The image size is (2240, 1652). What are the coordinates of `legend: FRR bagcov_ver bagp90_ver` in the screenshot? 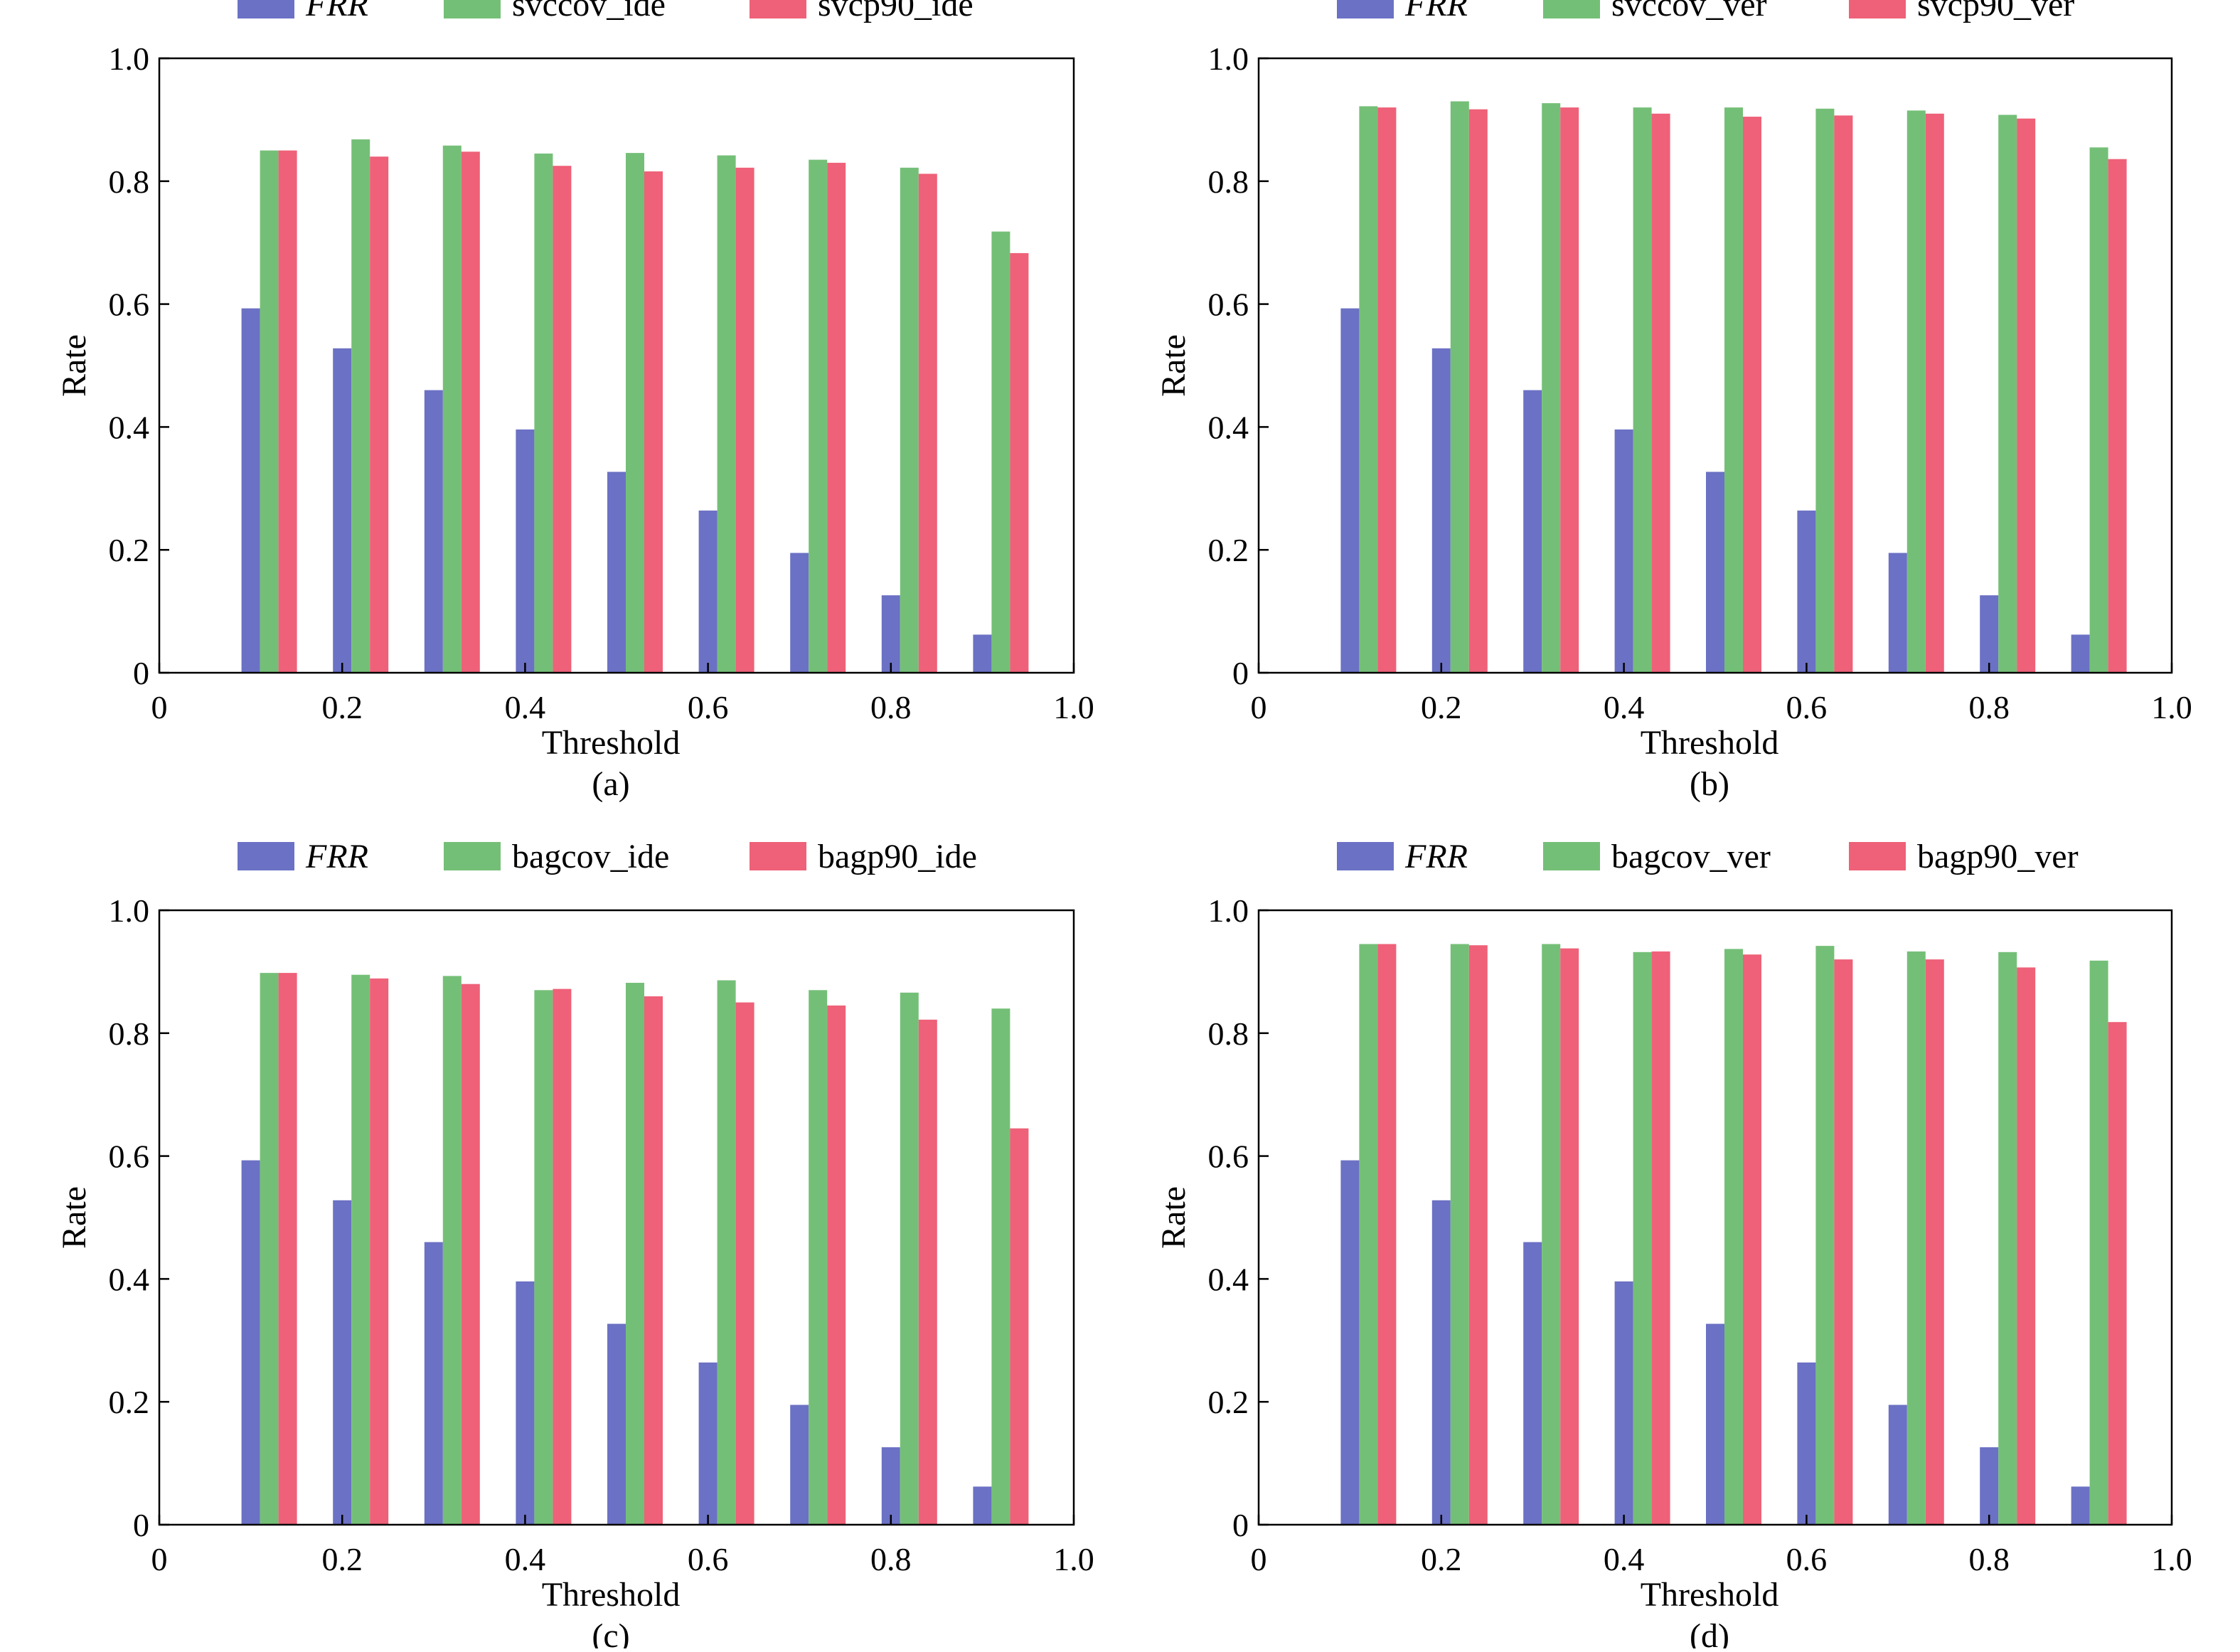 It's located at (1708, 856).